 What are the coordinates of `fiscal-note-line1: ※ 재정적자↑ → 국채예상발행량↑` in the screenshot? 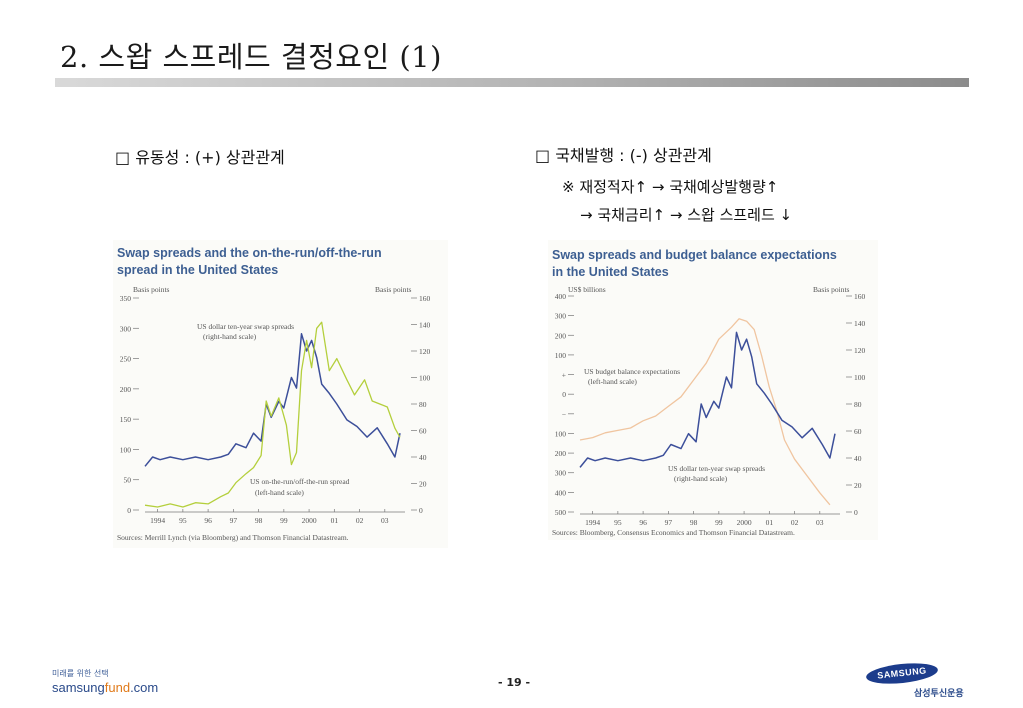 It's located at (670, 187).